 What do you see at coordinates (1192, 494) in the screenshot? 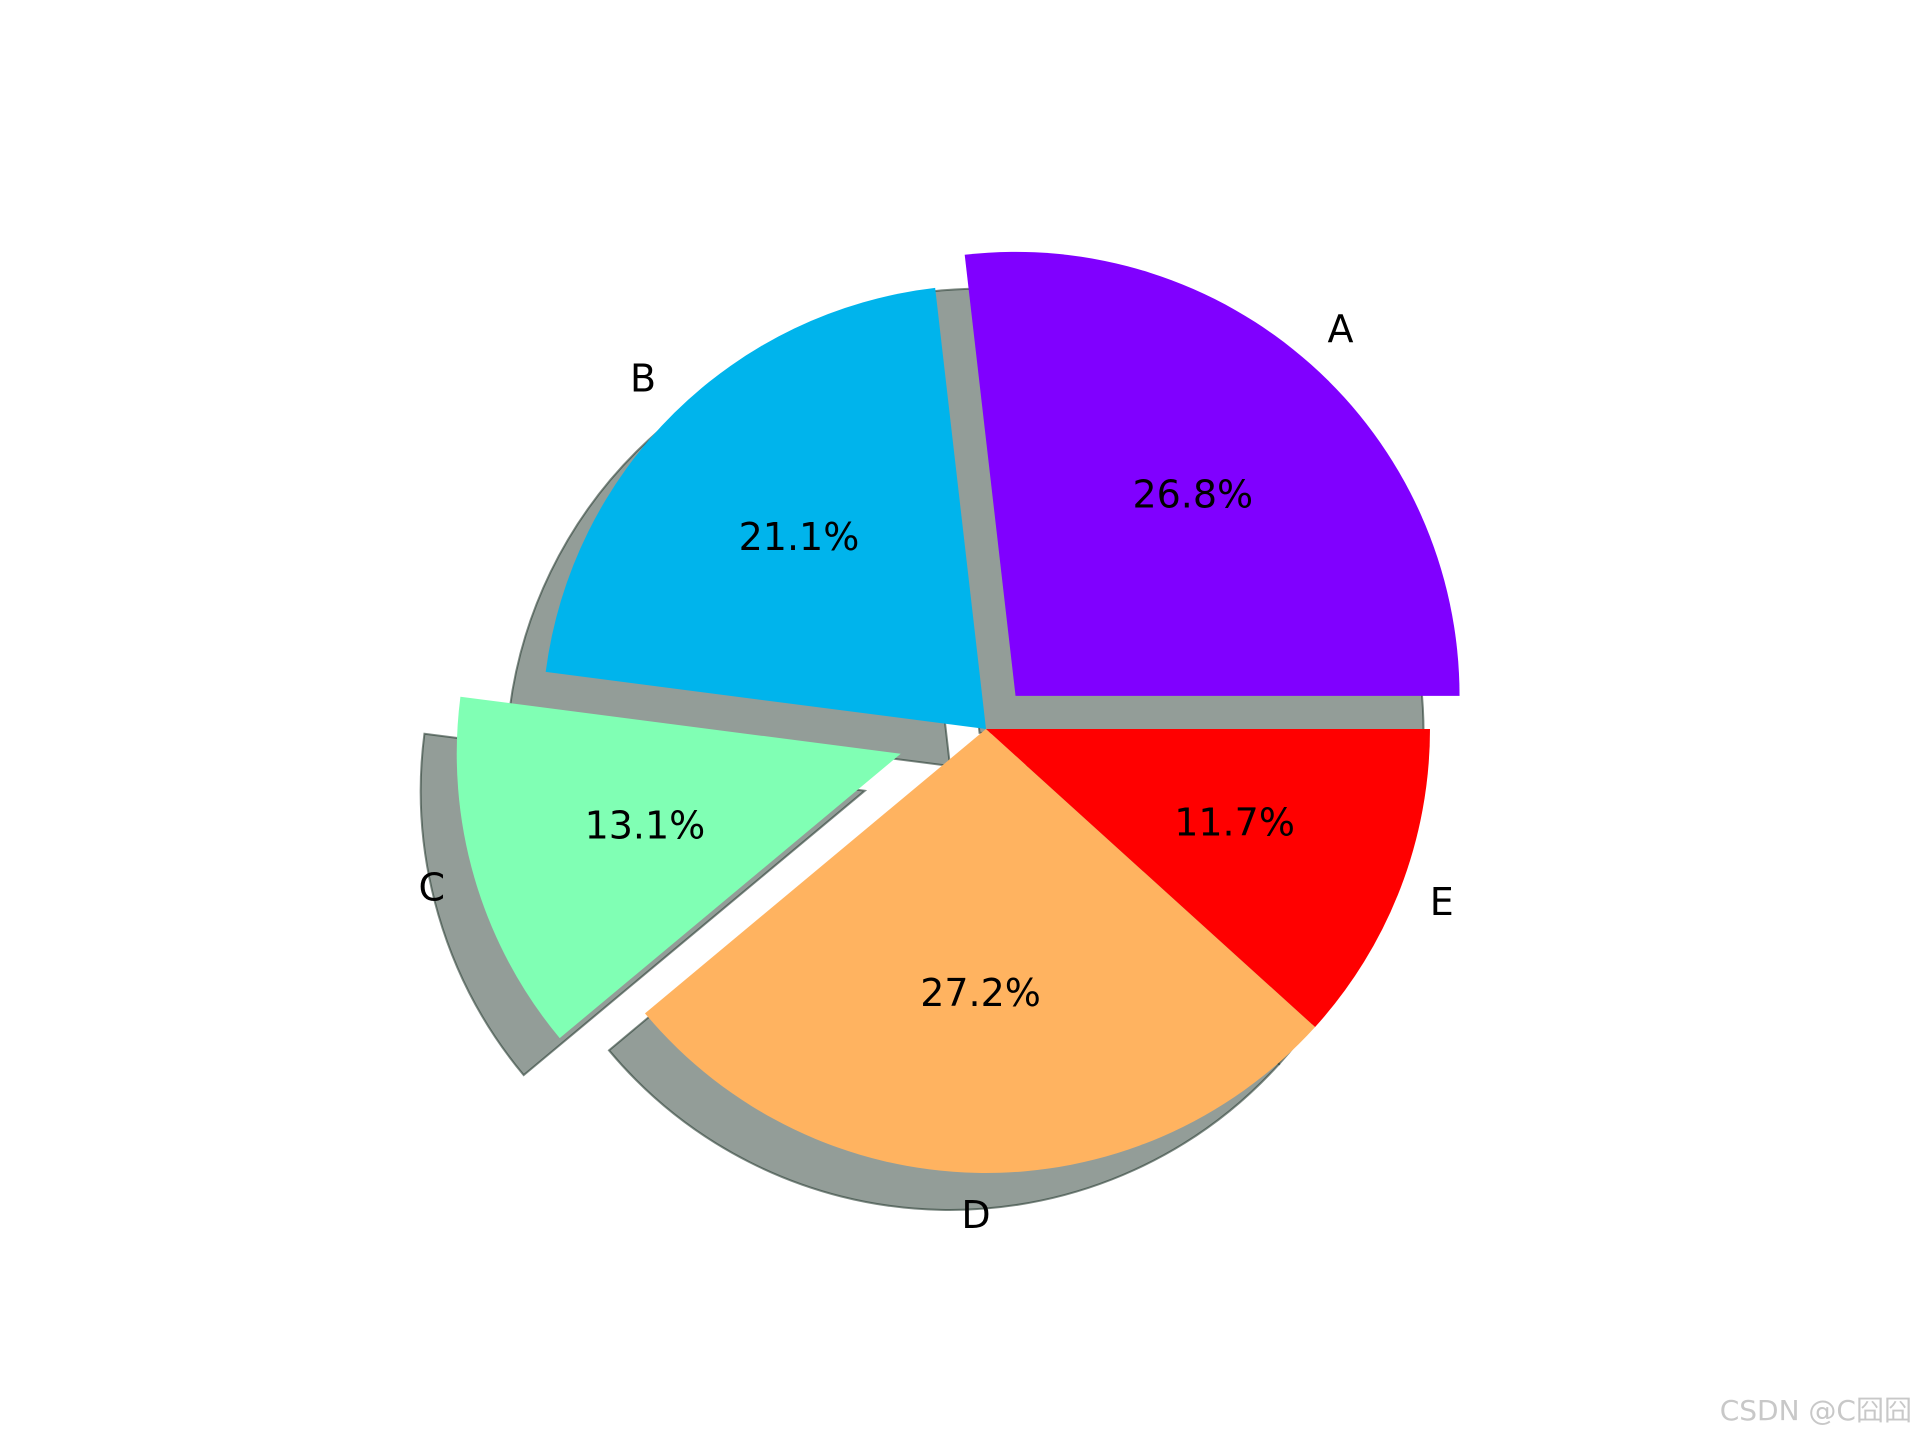
I see `value-label: 26.8%` at bounding box center [1192, 494].